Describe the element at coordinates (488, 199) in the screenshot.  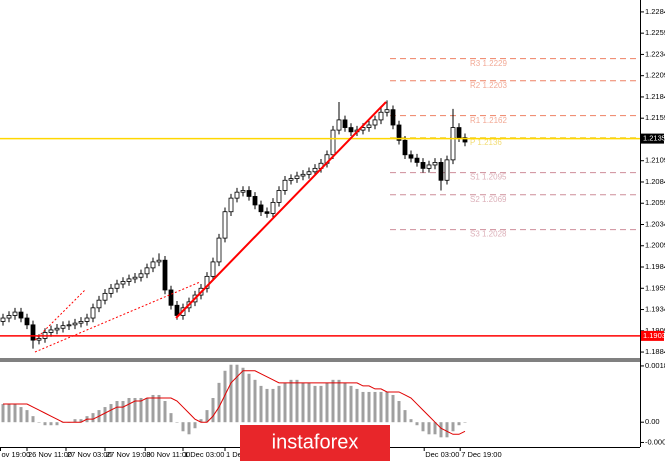
I see `pivot-label: S2 1.2069` at that location.